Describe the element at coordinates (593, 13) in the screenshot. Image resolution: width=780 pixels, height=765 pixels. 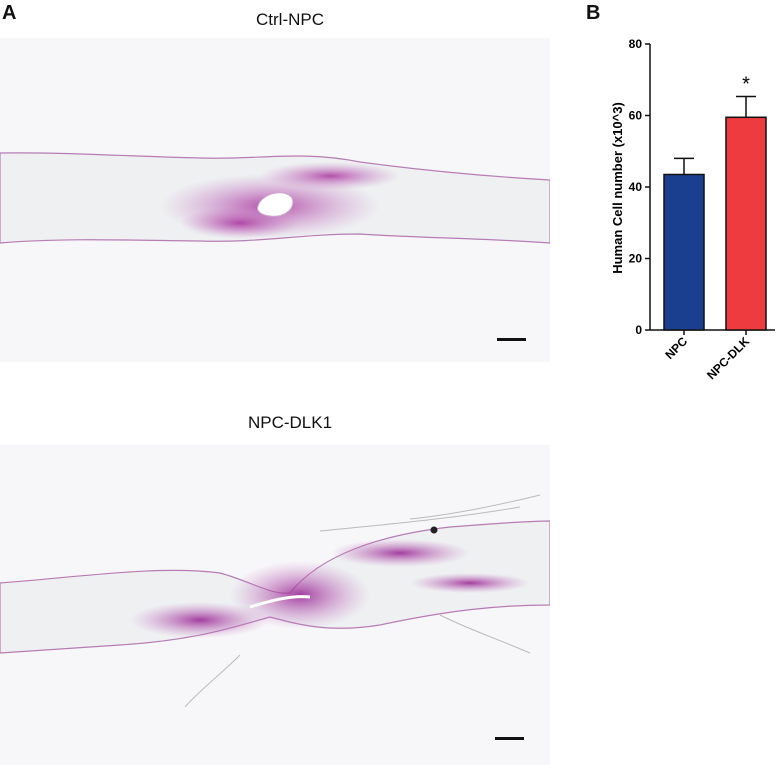
I see `panel-letter-b: B` at that location.